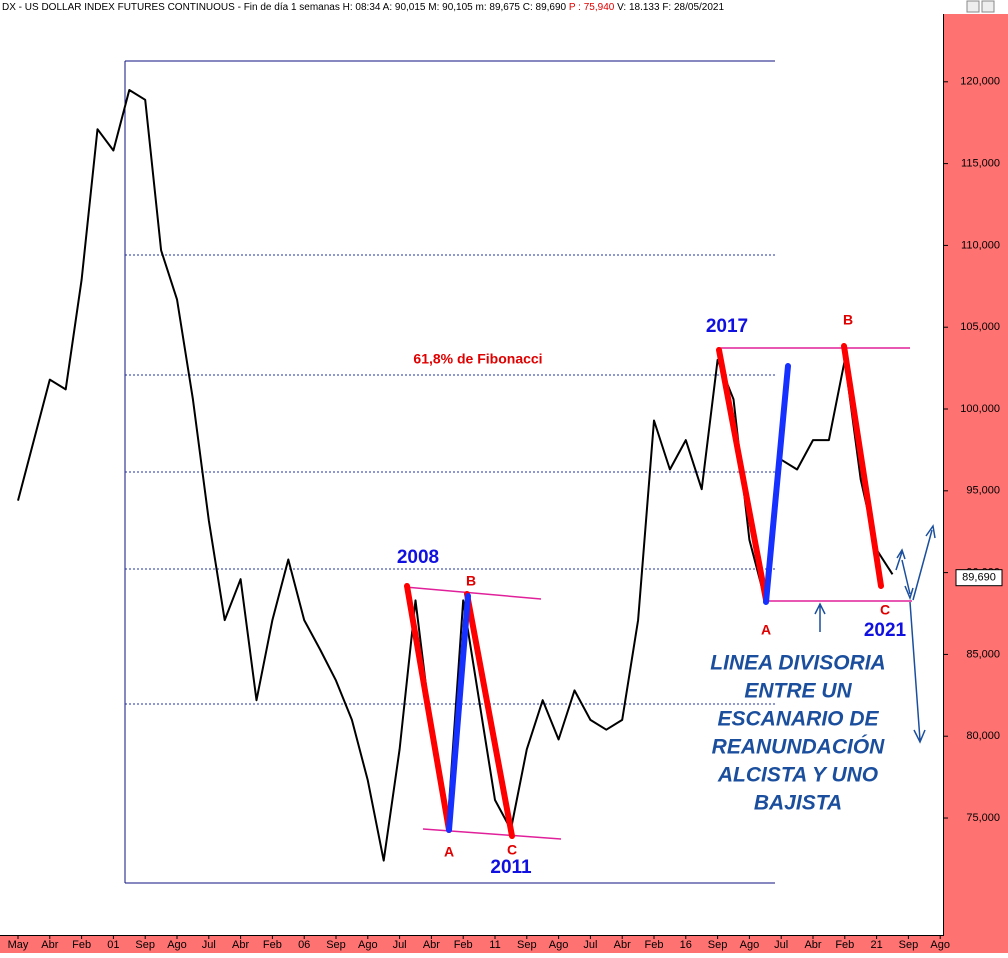  I want to click on y-tick-label: 85,000, so click(983, 654).